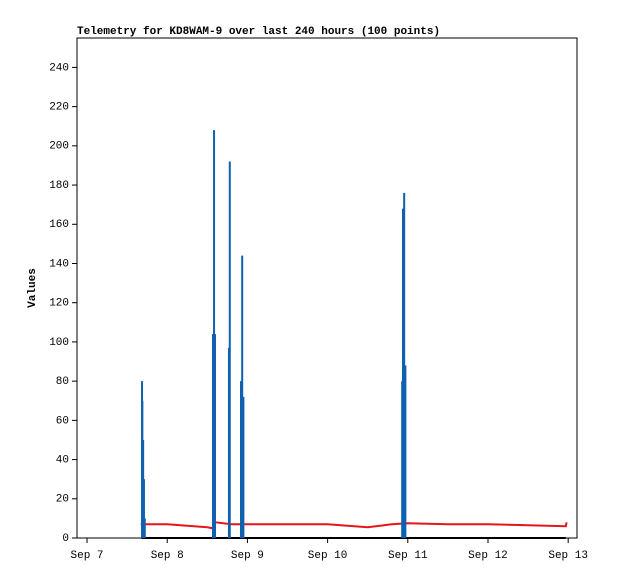 The height and width of the screenshot is (579, 618). I want to click on y-tick-label: 180, so click(59, 186).